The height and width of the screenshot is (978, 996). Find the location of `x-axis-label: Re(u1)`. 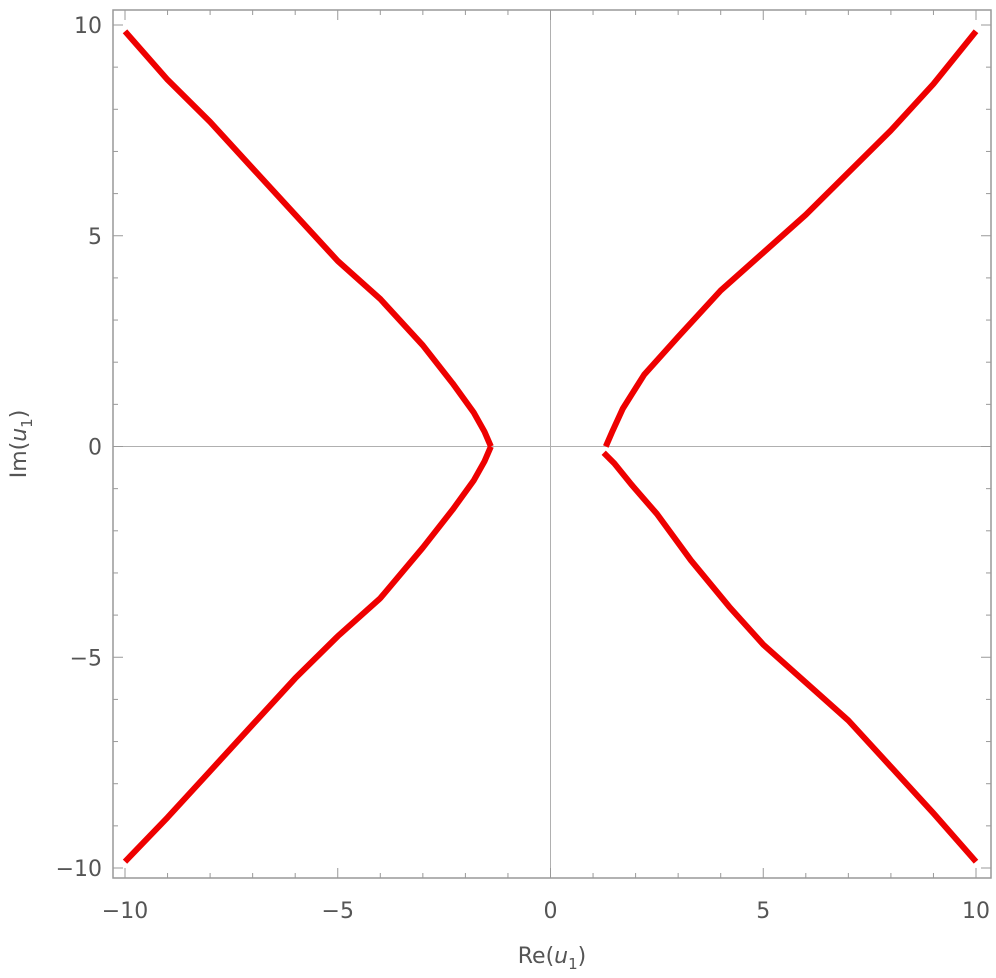

x-axis-label: Re(u1) is located at coordinates (552, 958).